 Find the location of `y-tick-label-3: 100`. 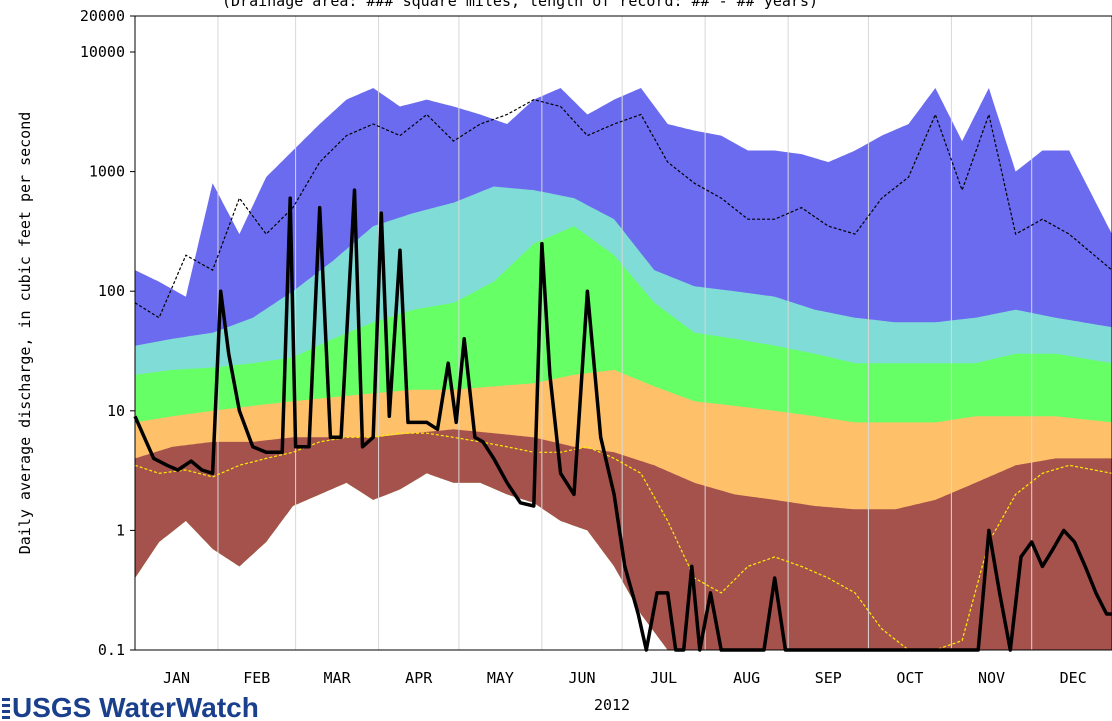

y-tick-label-3: 100 is located at coordinates (111, 291).